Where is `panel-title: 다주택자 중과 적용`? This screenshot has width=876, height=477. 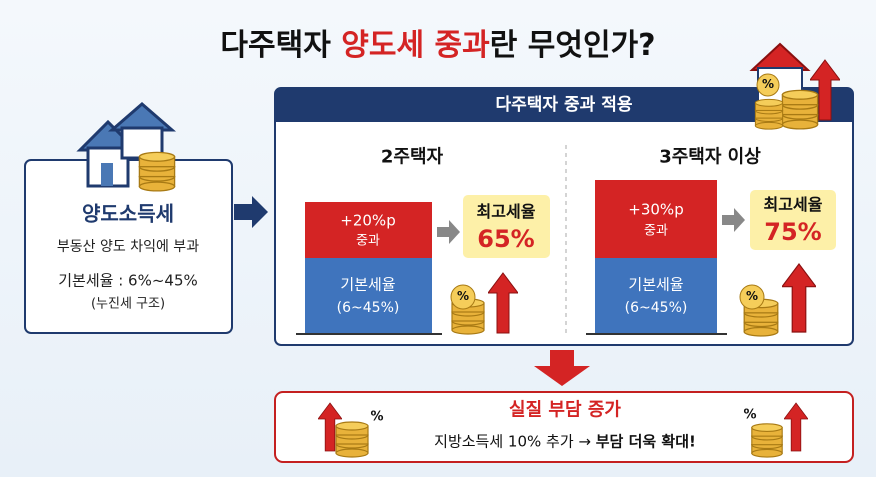
panel-title: 다주택자 중과 적용 is located at coordinates (564, 105).